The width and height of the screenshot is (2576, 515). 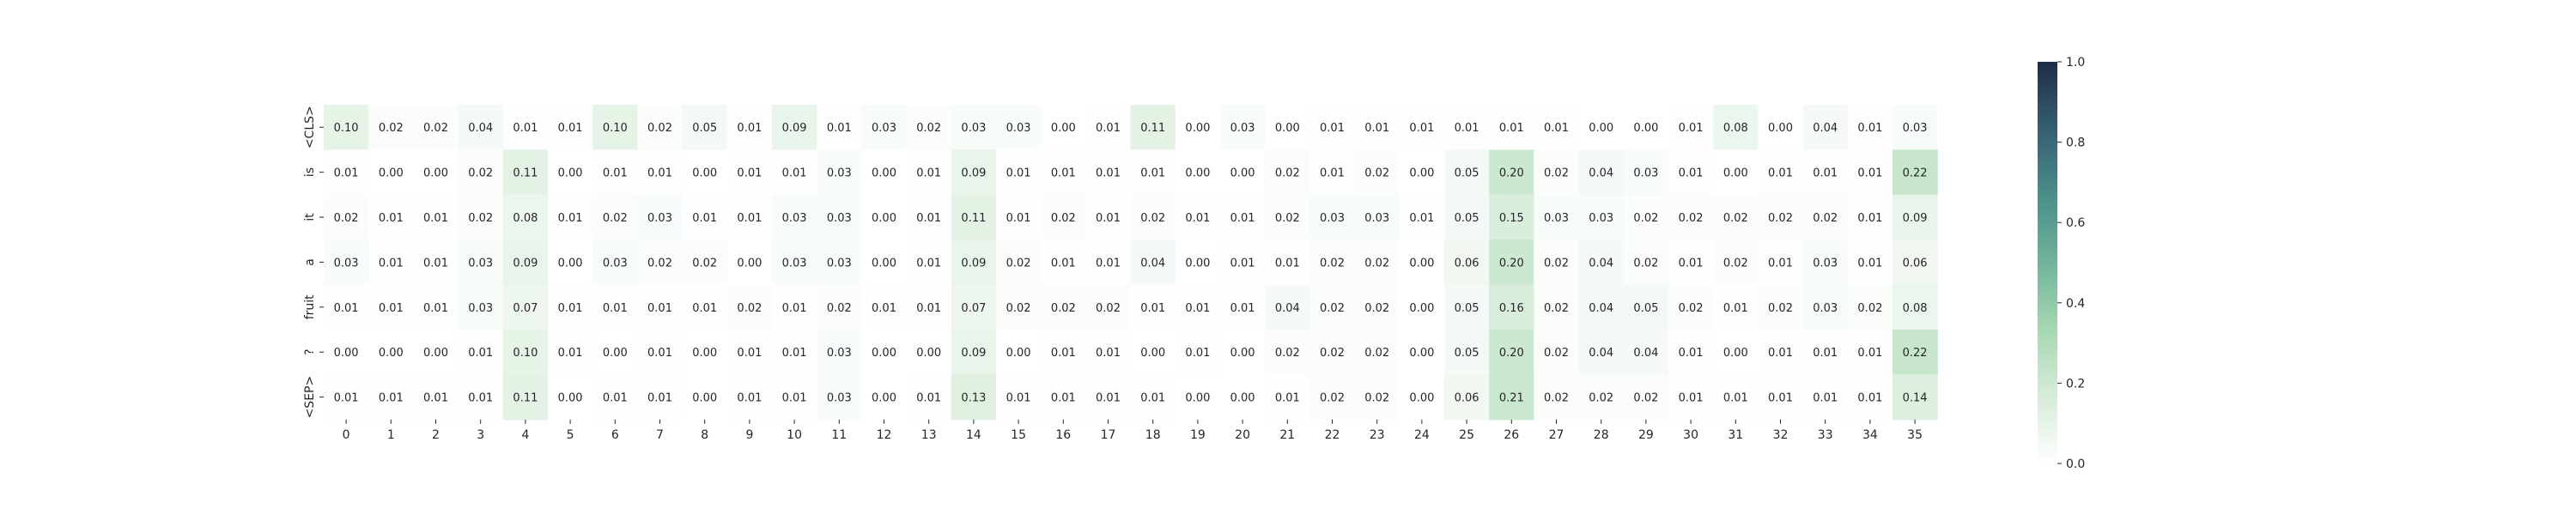 I want to click on x-tick-label: 30, so click(x=1690, y=435).